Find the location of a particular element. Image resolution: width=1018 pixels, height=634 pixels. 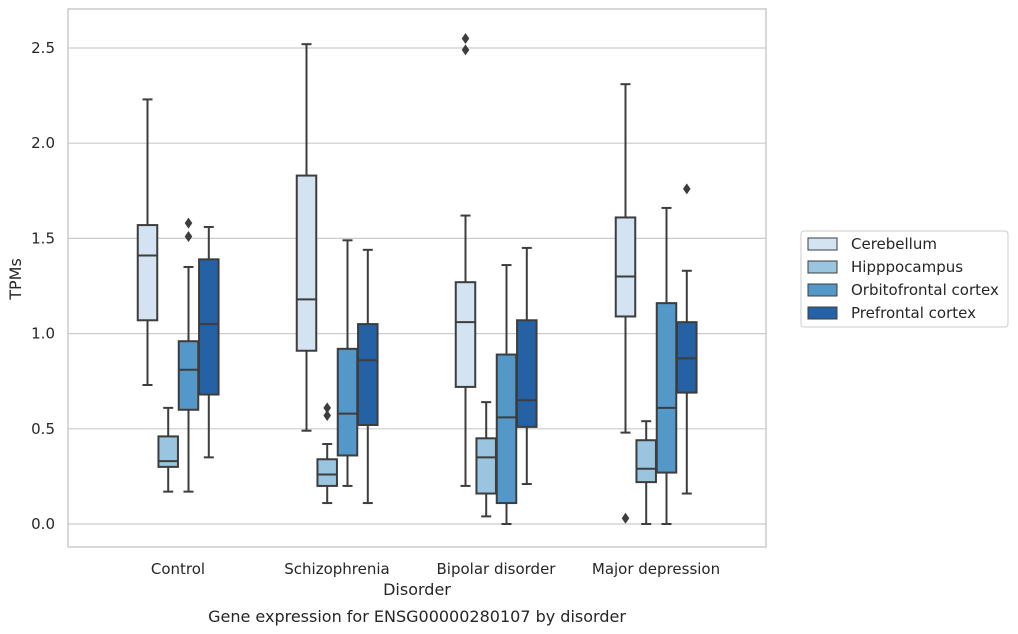

legend-label: Orbitofrontal cortex is located at coordinates (925, 290).